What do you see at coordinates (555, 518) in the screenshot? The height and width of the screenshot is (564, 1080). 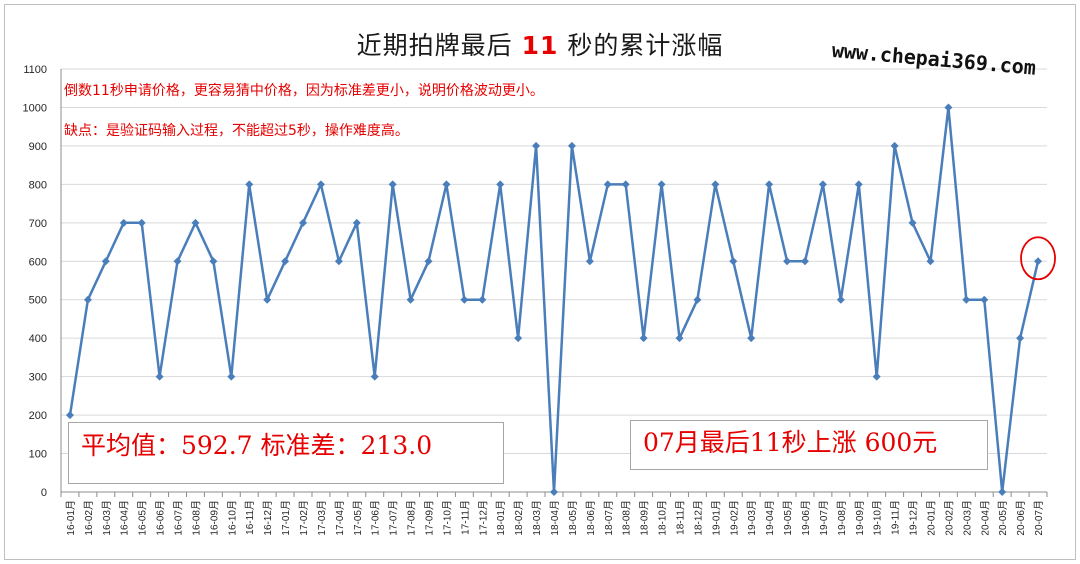 I see `x-tick-label: 18-04月` at bounding box center [555, 518].